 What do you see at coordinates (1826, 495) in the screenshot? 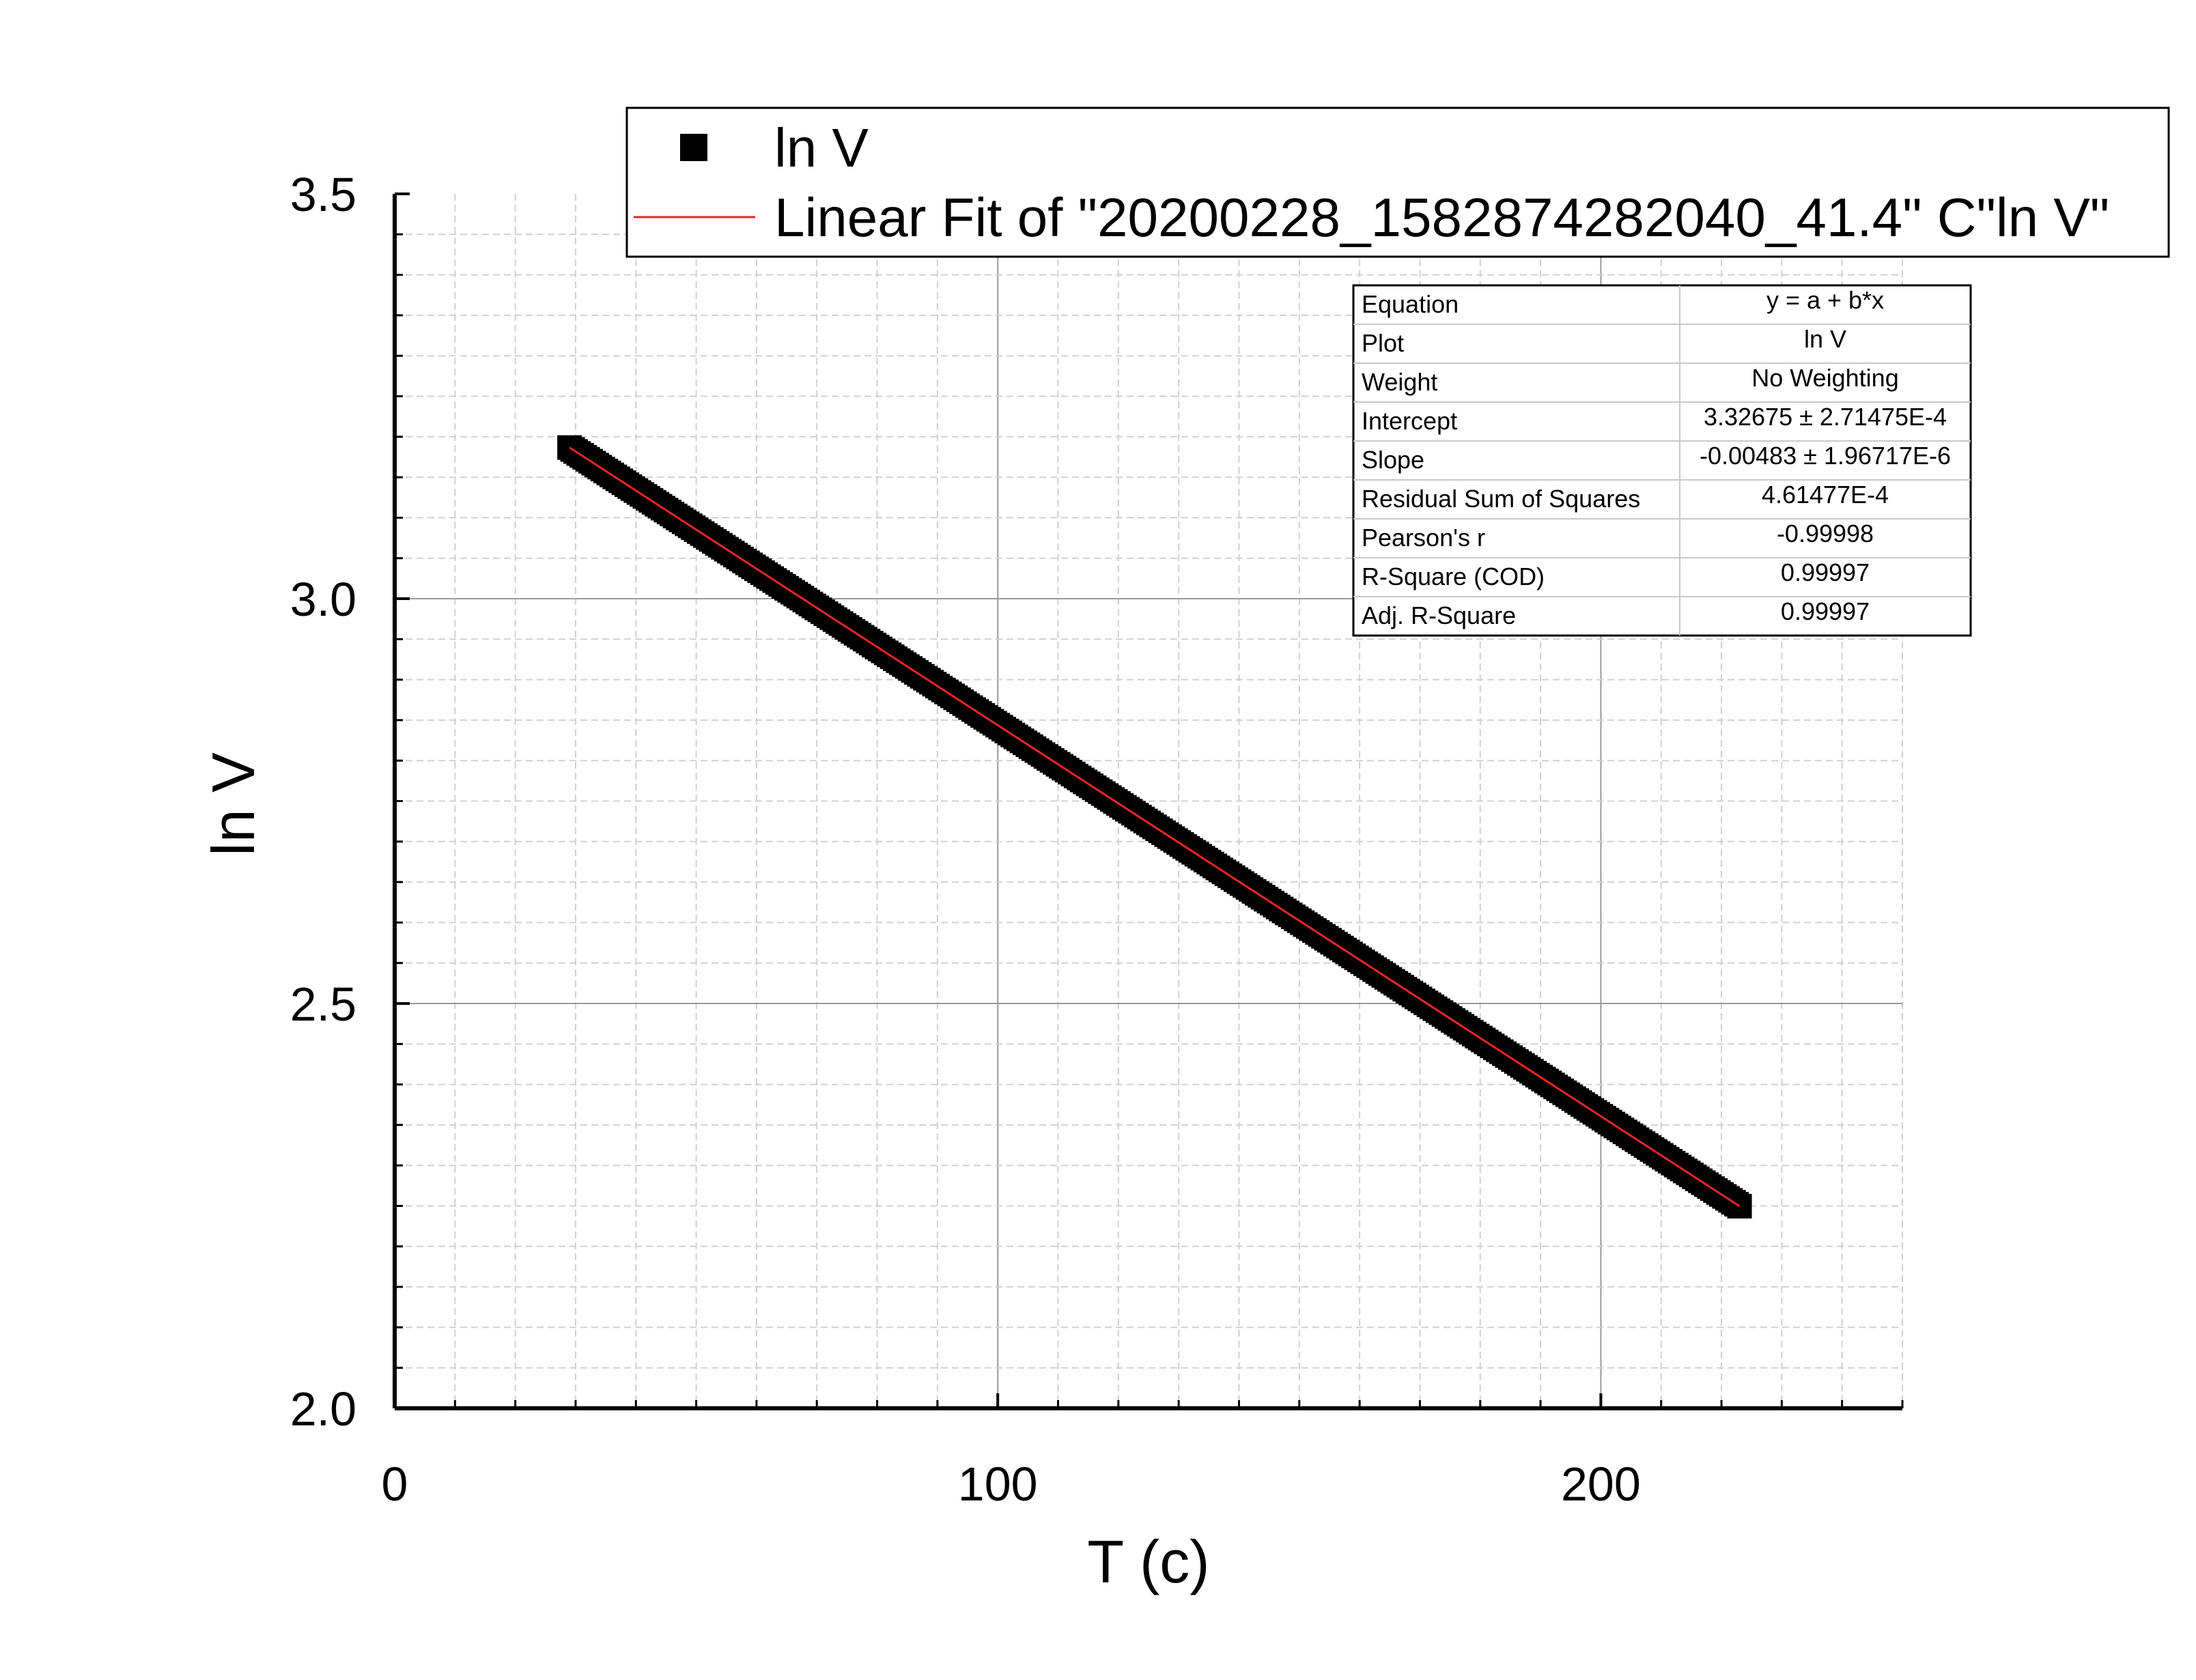
I see `table-cell-value: 4.61477E-4` at bounding box center [1826, 495].